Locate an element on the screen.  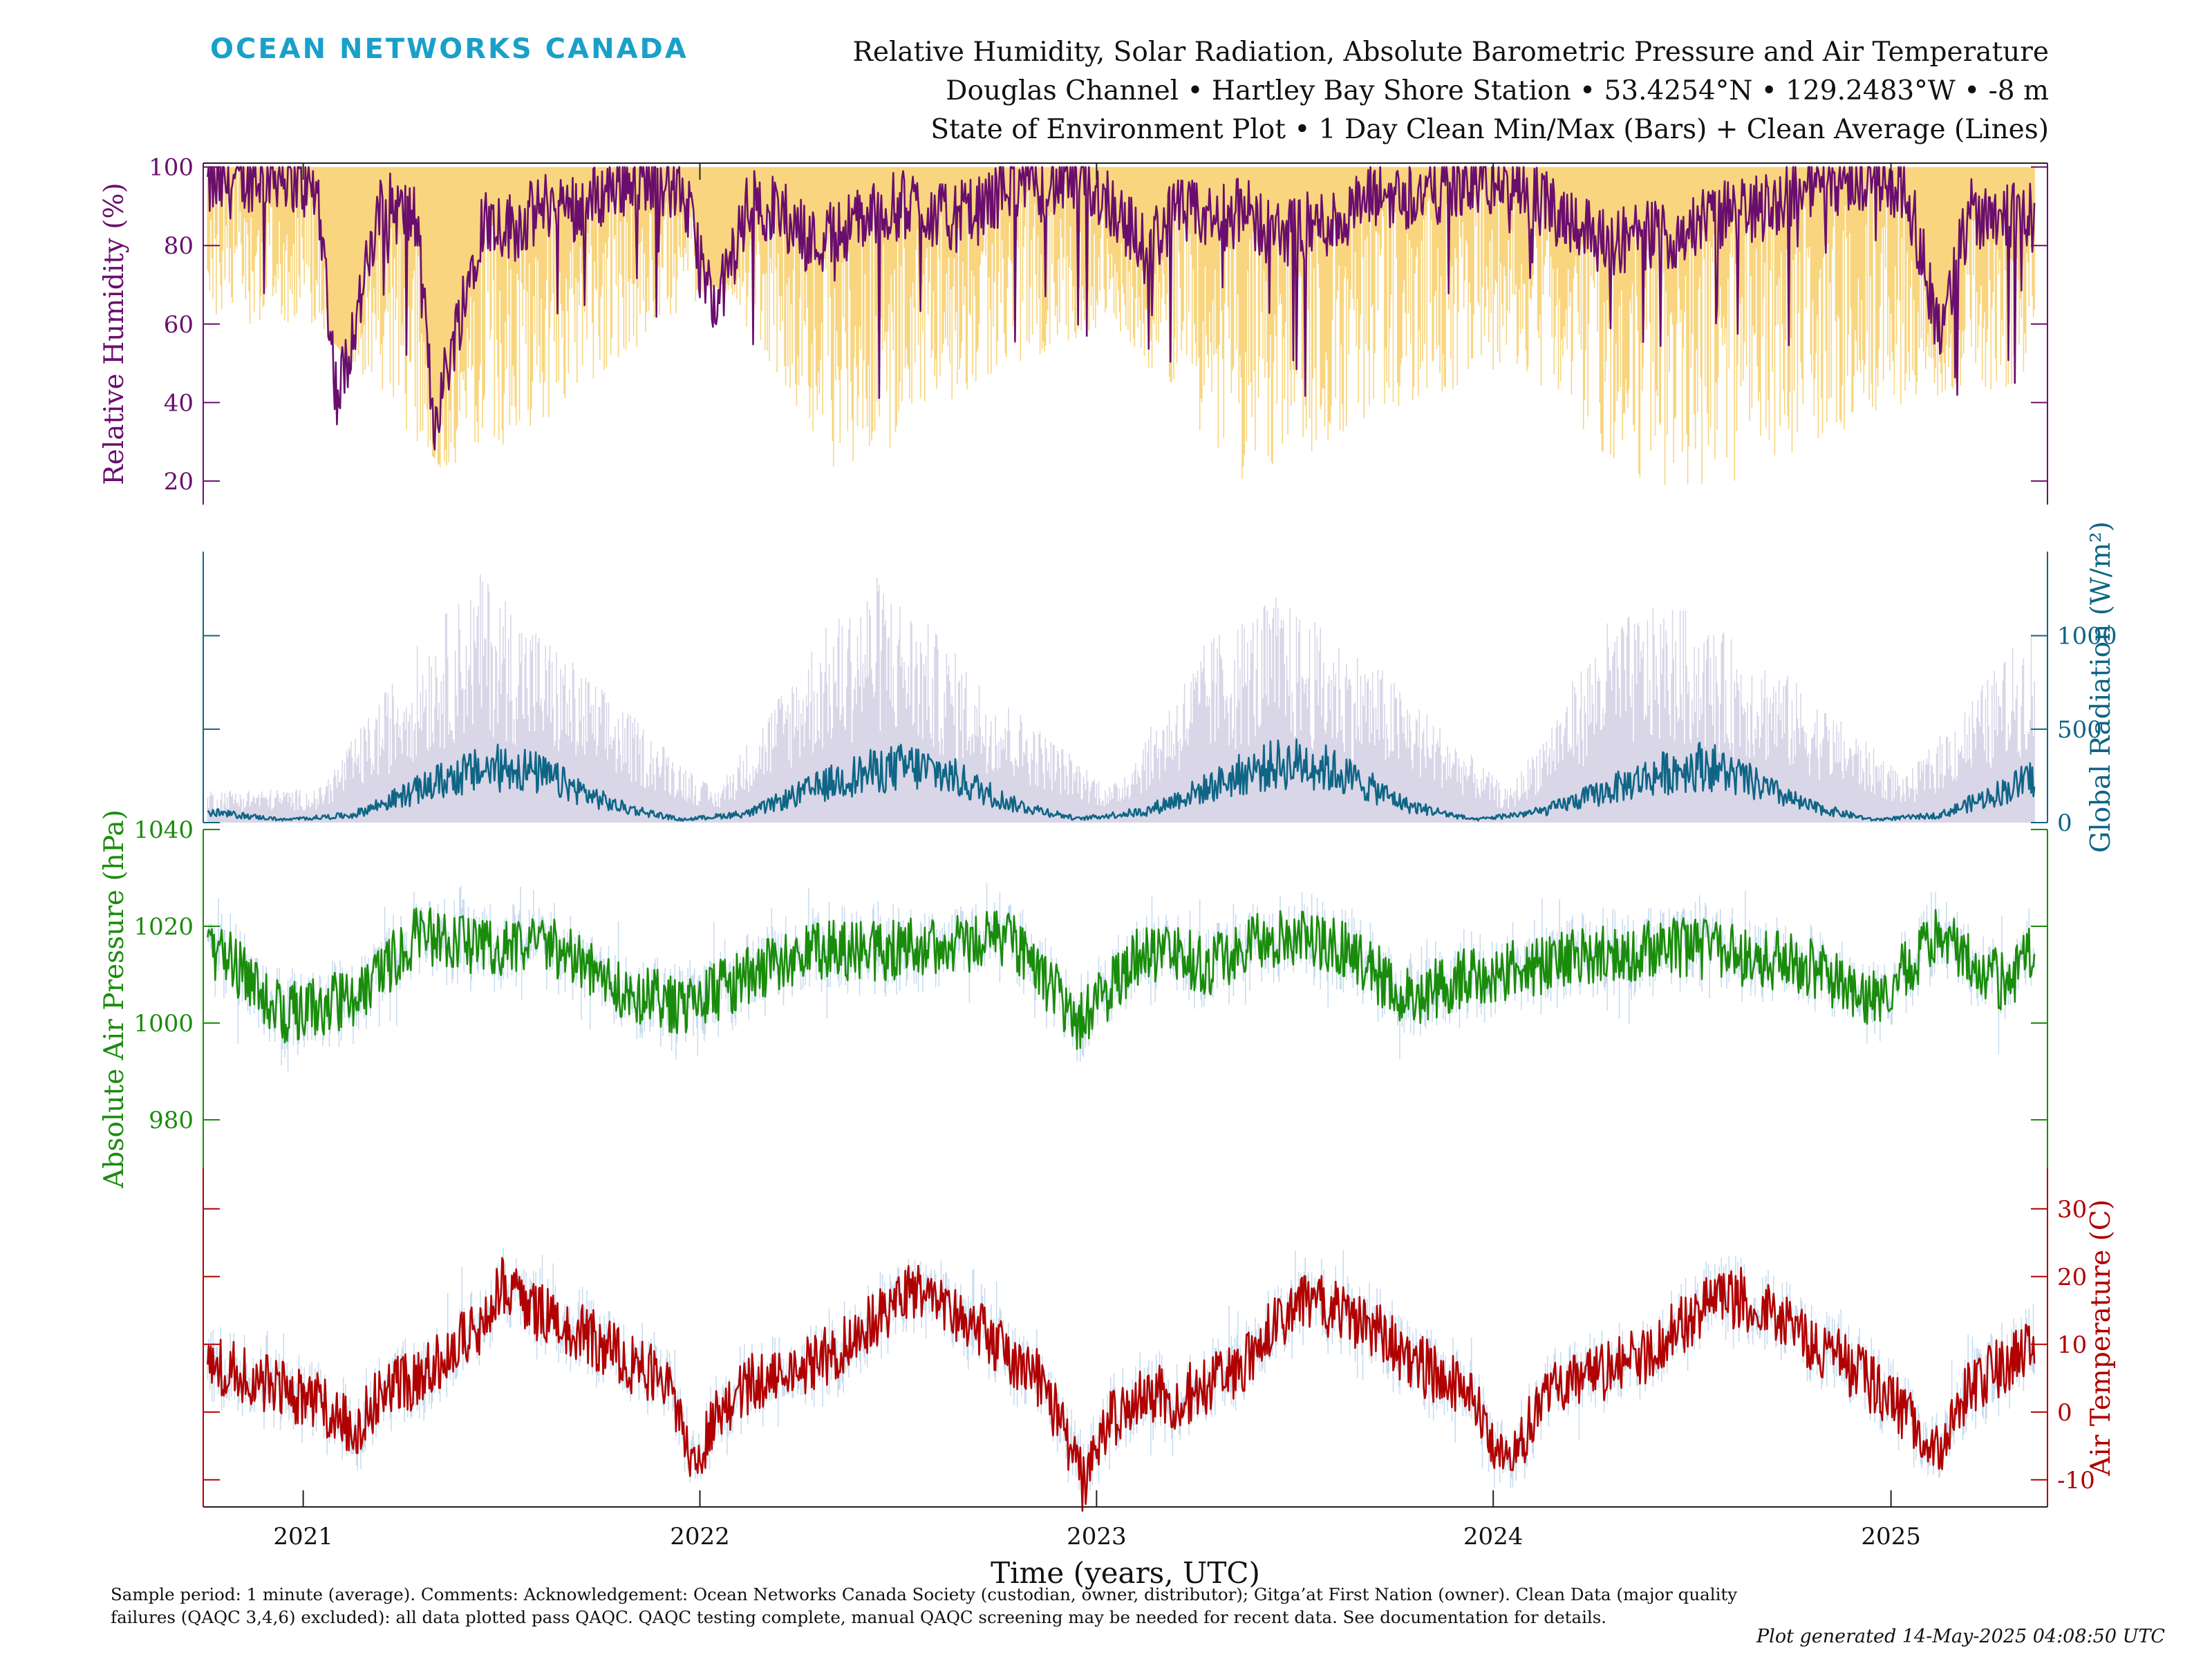
pressure-average-line is located at coordinates (1121, 978).